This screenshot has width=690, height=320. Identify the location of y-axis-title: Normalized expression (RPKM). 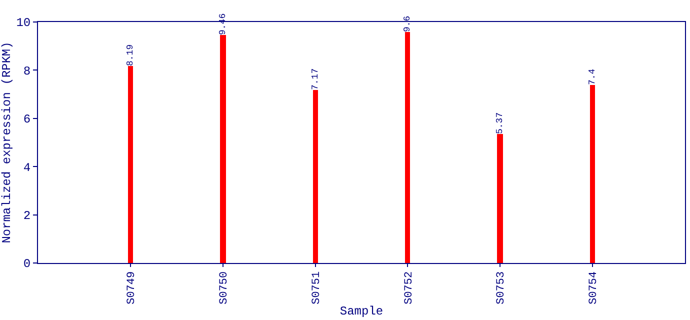
(7, 143).